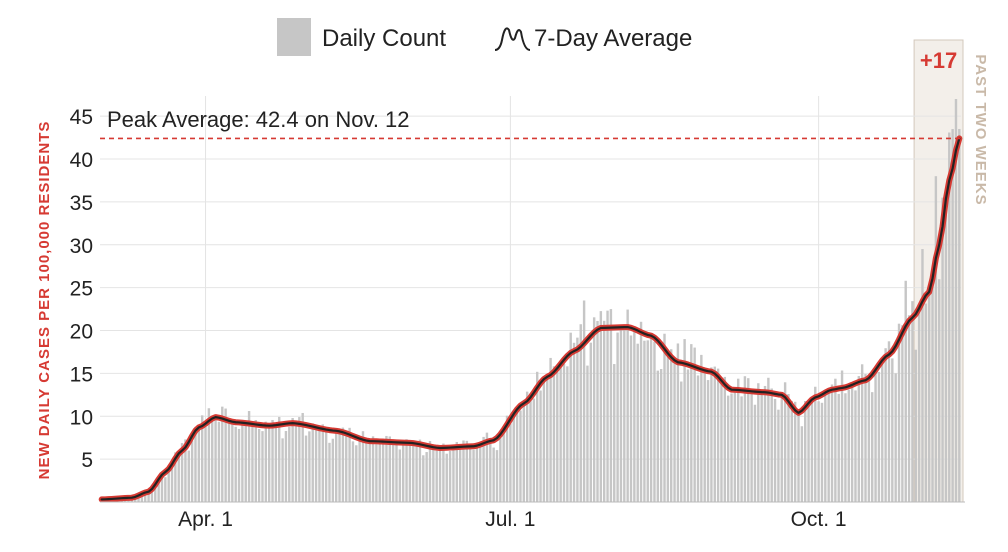 Image resolution: width=1008 pixels, height=552 pixels. What do you see at coordinates (512, 39) in the screenshot?
I see `legend-average-icon` at bounding box center [512, 39].